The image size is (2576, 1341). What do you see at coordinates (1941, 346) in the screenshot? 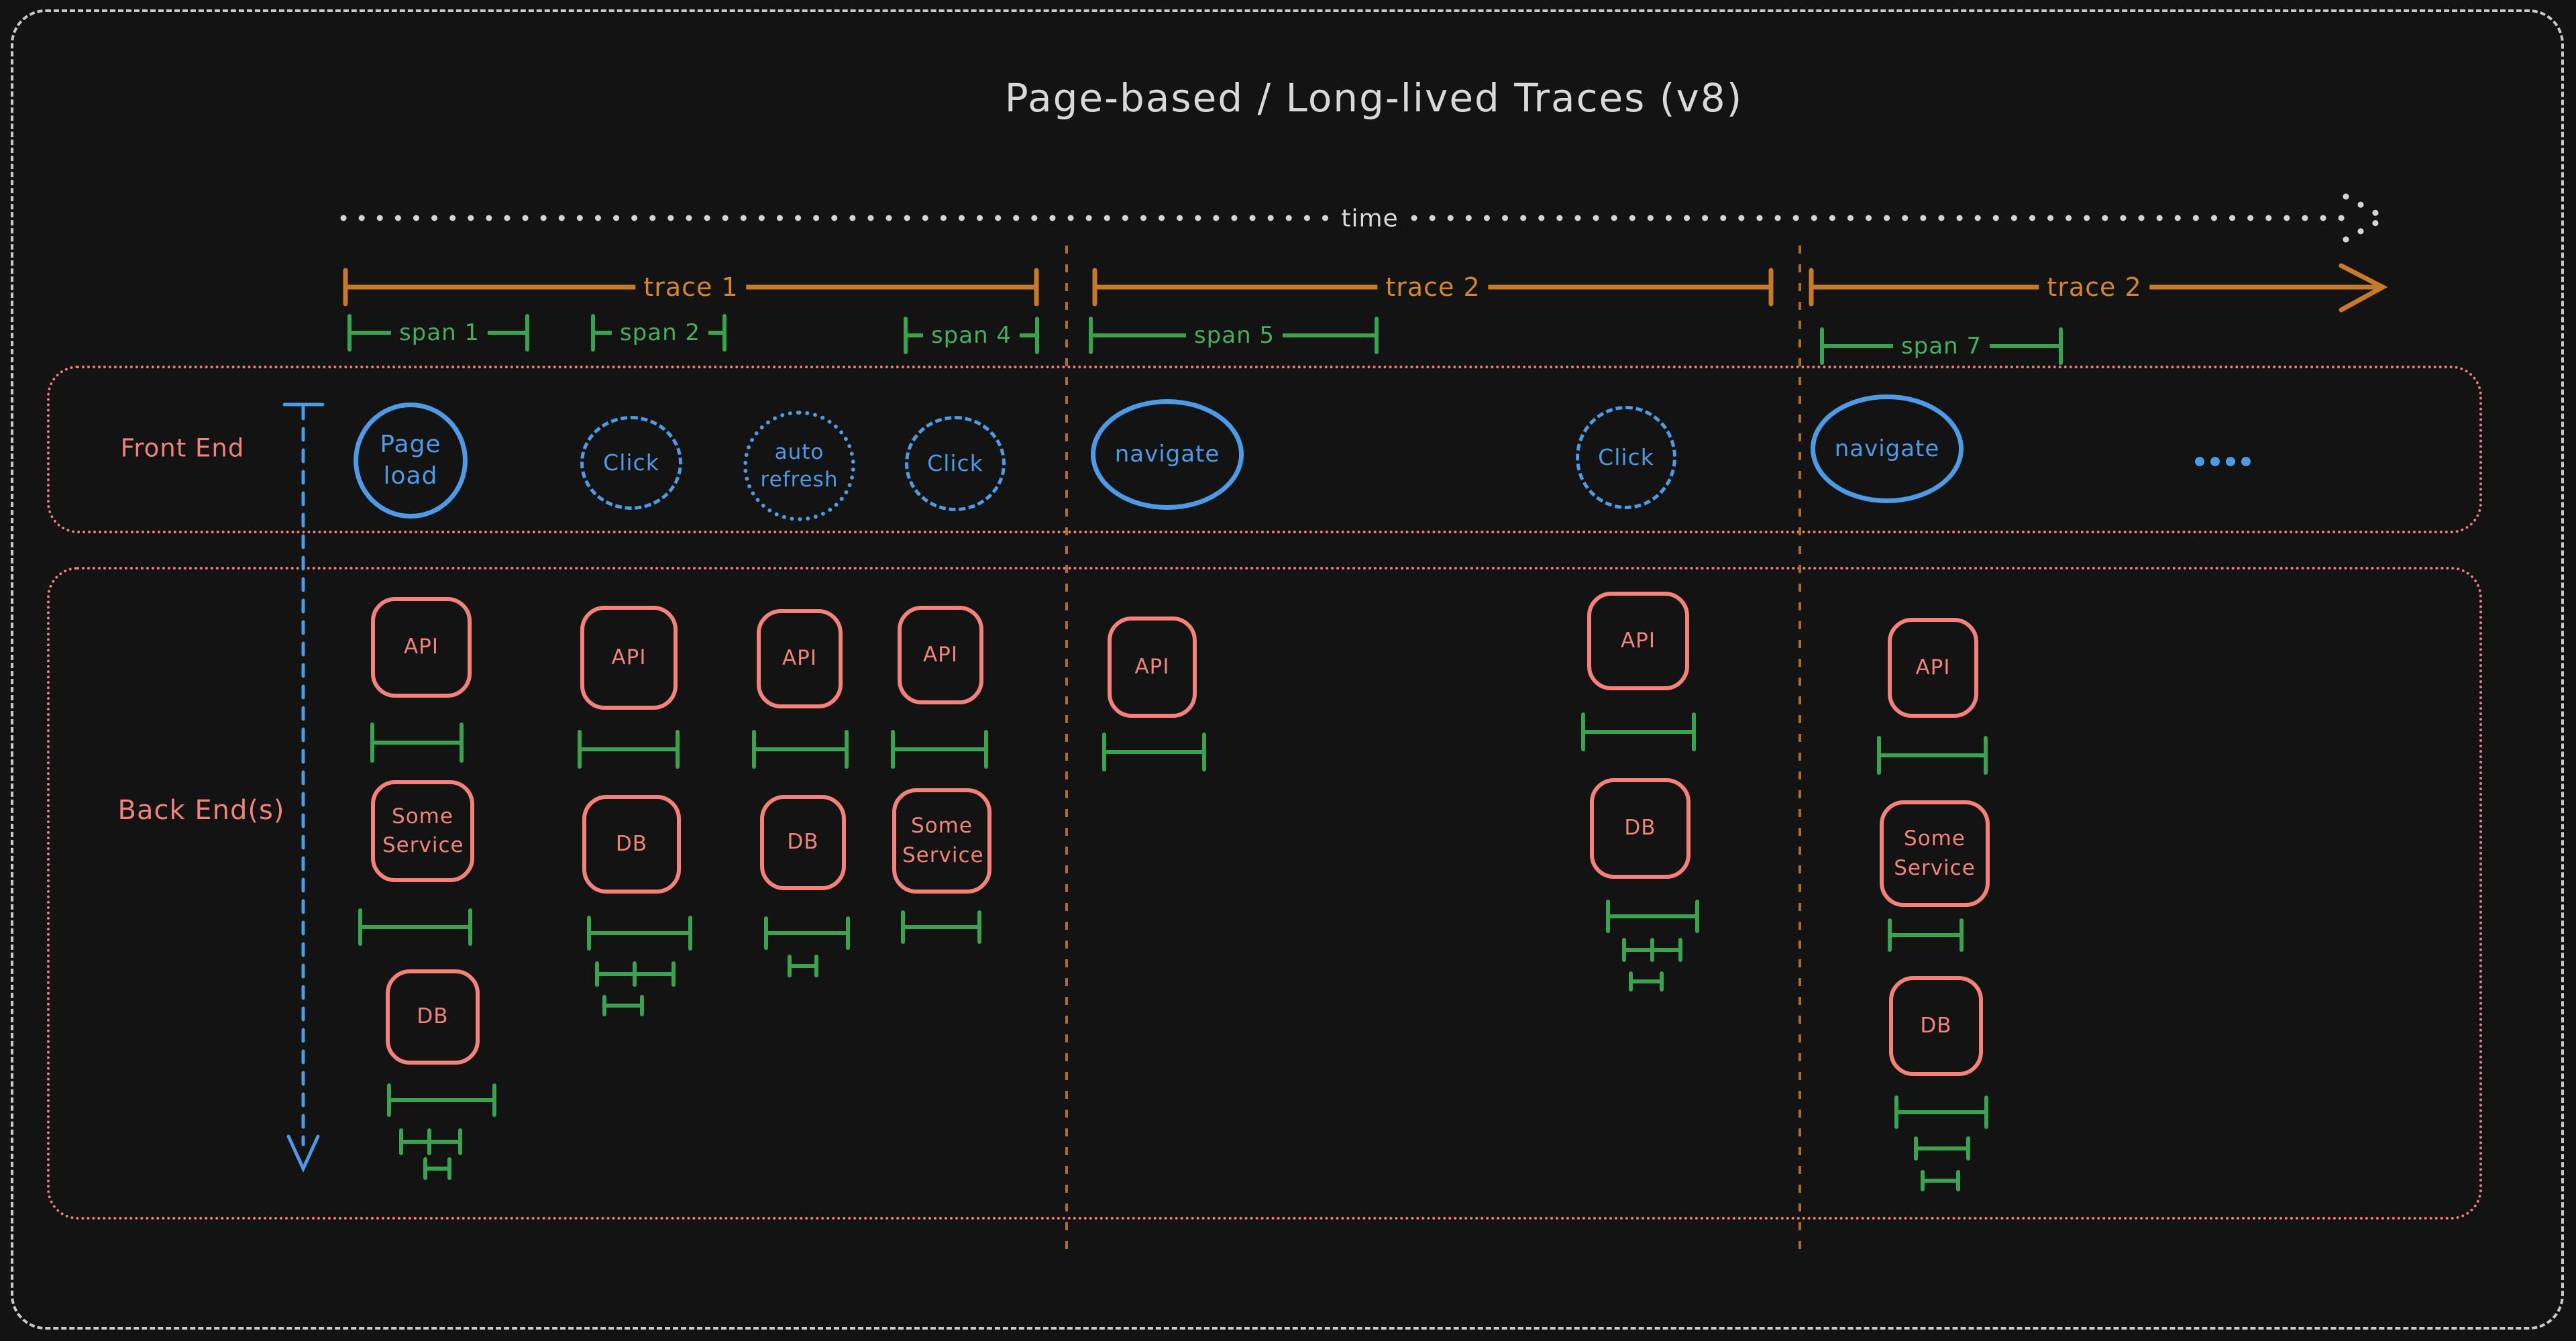
I see `span-7-label: span 7` at bounding box center [1941, 346].